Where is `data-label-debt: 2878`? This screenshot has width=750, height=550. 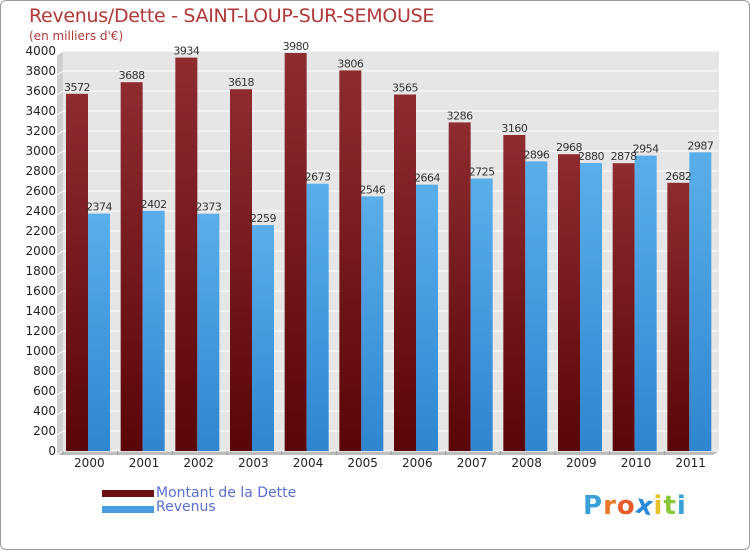
data-label-debt: 2878 is located at coordinates (624, 156).